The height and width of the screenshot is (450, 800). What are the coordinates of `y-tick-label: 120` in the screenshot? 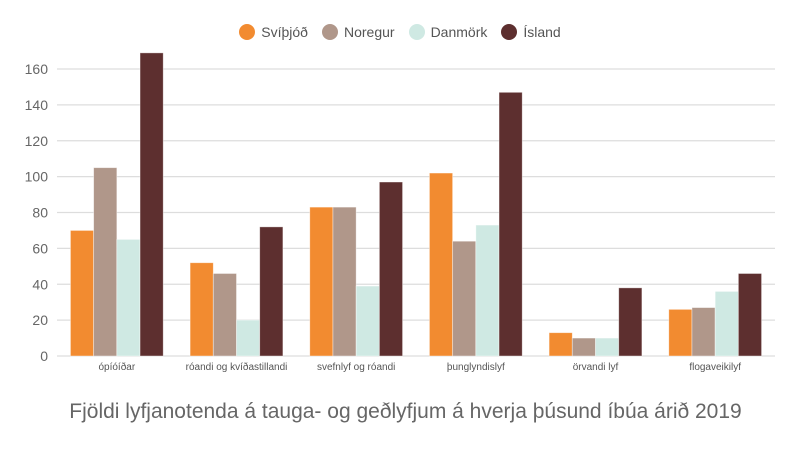 It's located at (37, 141).